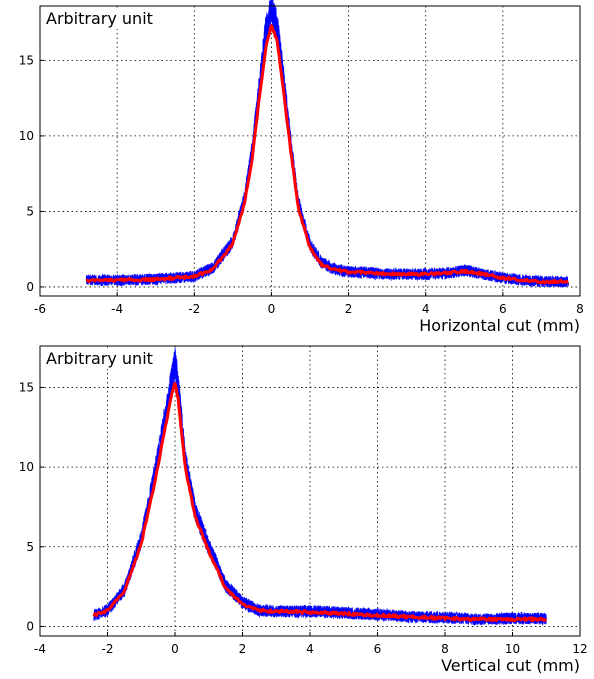  Describe the element at coordinates (40, 649) in the screenshot. I see `chart-bottom-x-tick-label: -4` at that location.